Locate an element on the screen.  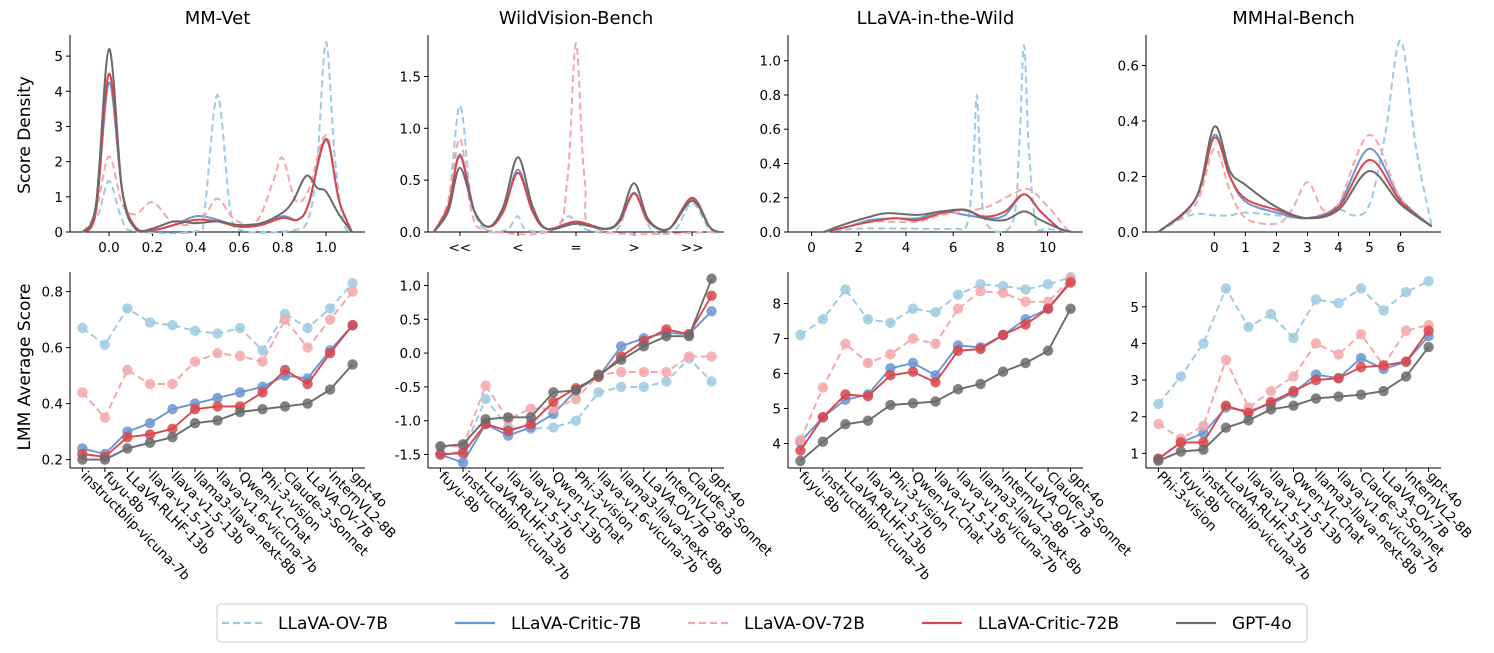
x-tick-label: 2 is located at coordinates (1276, 248).